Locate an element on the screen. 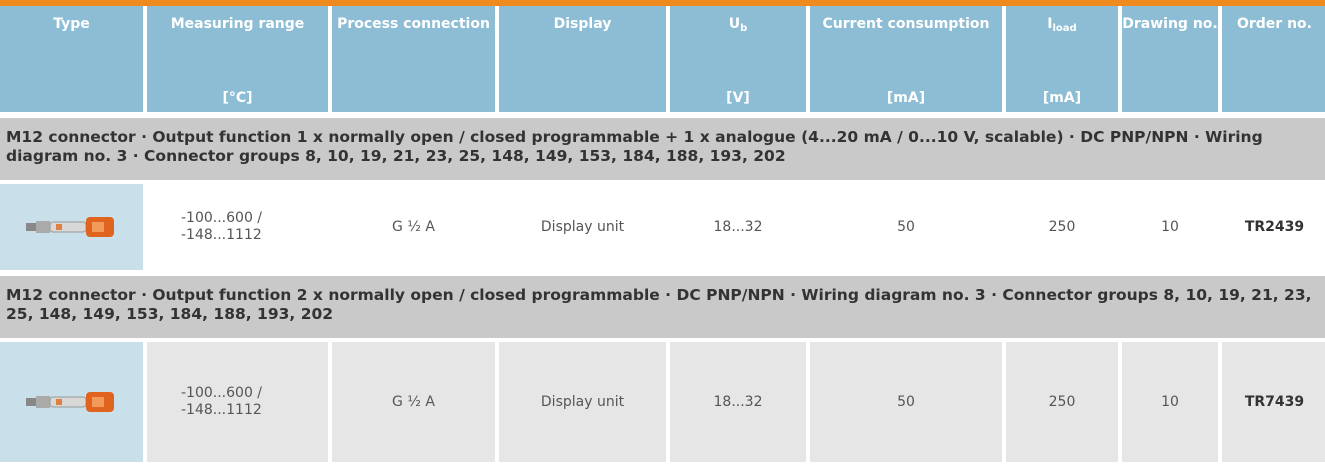  header-subscript: b is located at coordinates (744, 28).